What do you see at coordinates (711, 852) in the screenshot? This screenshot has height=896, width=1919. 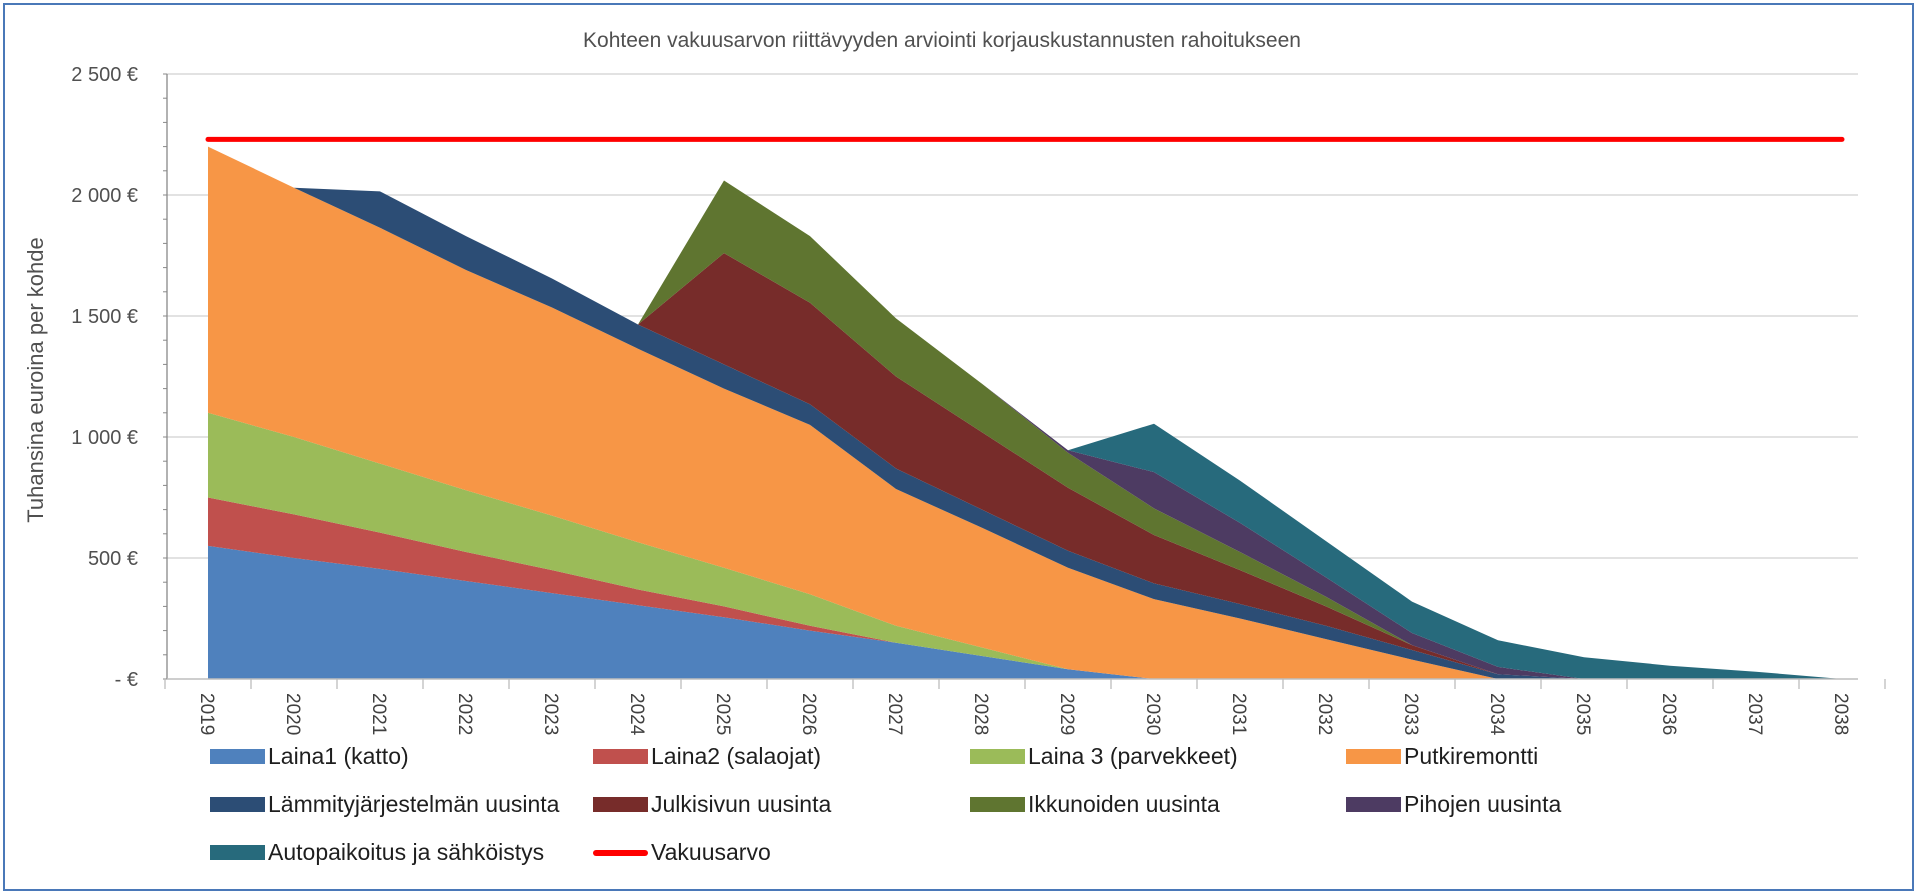 I see `legend-label: Vakuusarvo` at bounding box center [711, 852].